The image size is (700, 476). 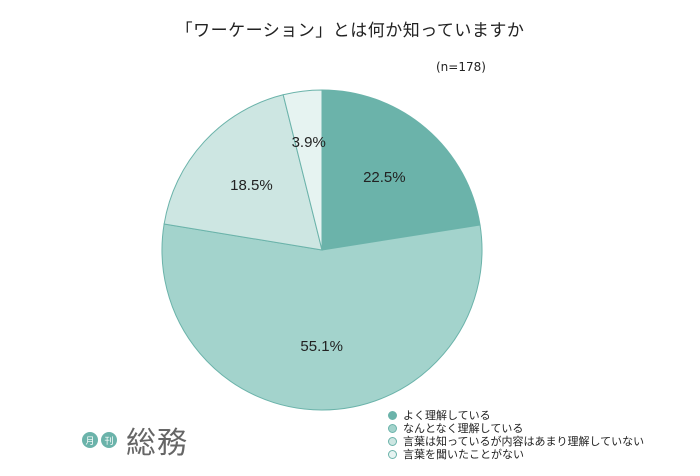 What do you see at coordinates (524, 441) in the screenshot?
I see `legend-label-2: 言葉は知っているが内容はあまり理解していない` at bounding box center [524, 441].